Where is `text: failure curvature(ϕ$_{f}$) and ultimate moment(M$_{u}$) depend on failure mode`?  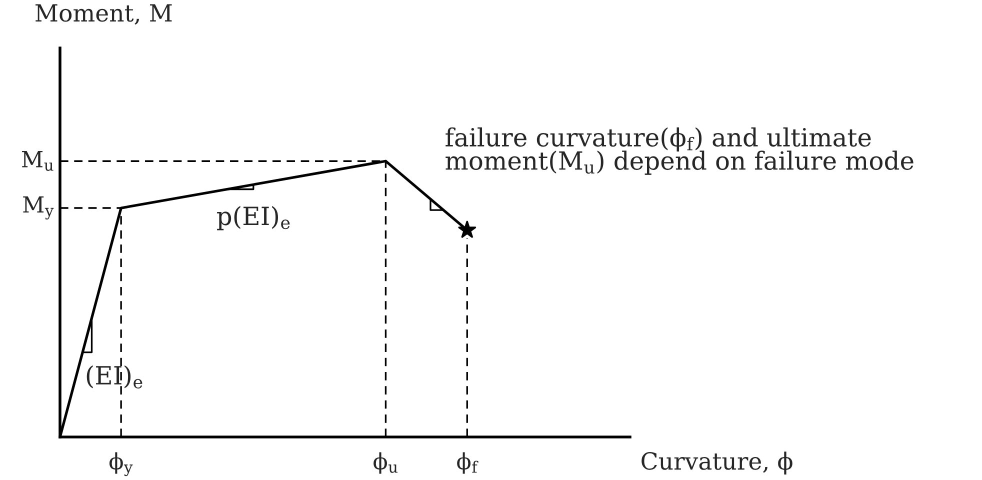 text: failure curvature(ϕ$_{f}$) and ultimate moment(M$_{u}$) depend on failure mode is located at coordinates (680, 151).